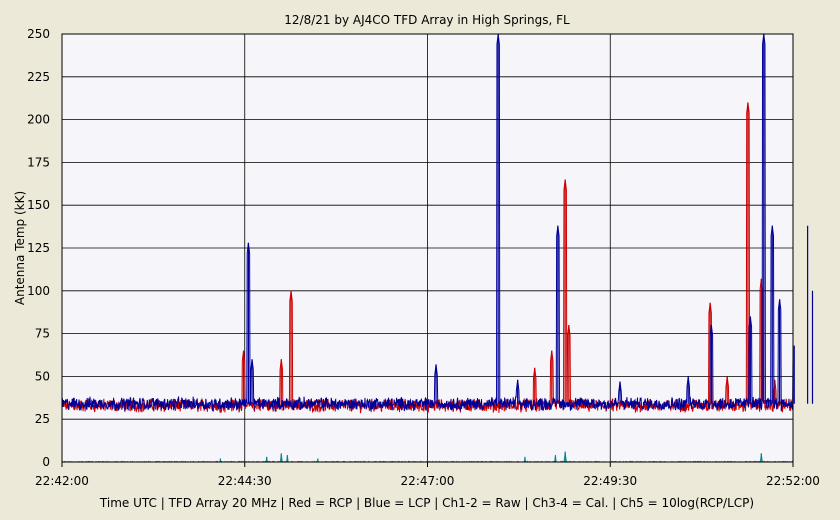 The height and width of the screenshot is (520, 840). I want to click on x-tick-label: 22:49:30, so click(610, 481).